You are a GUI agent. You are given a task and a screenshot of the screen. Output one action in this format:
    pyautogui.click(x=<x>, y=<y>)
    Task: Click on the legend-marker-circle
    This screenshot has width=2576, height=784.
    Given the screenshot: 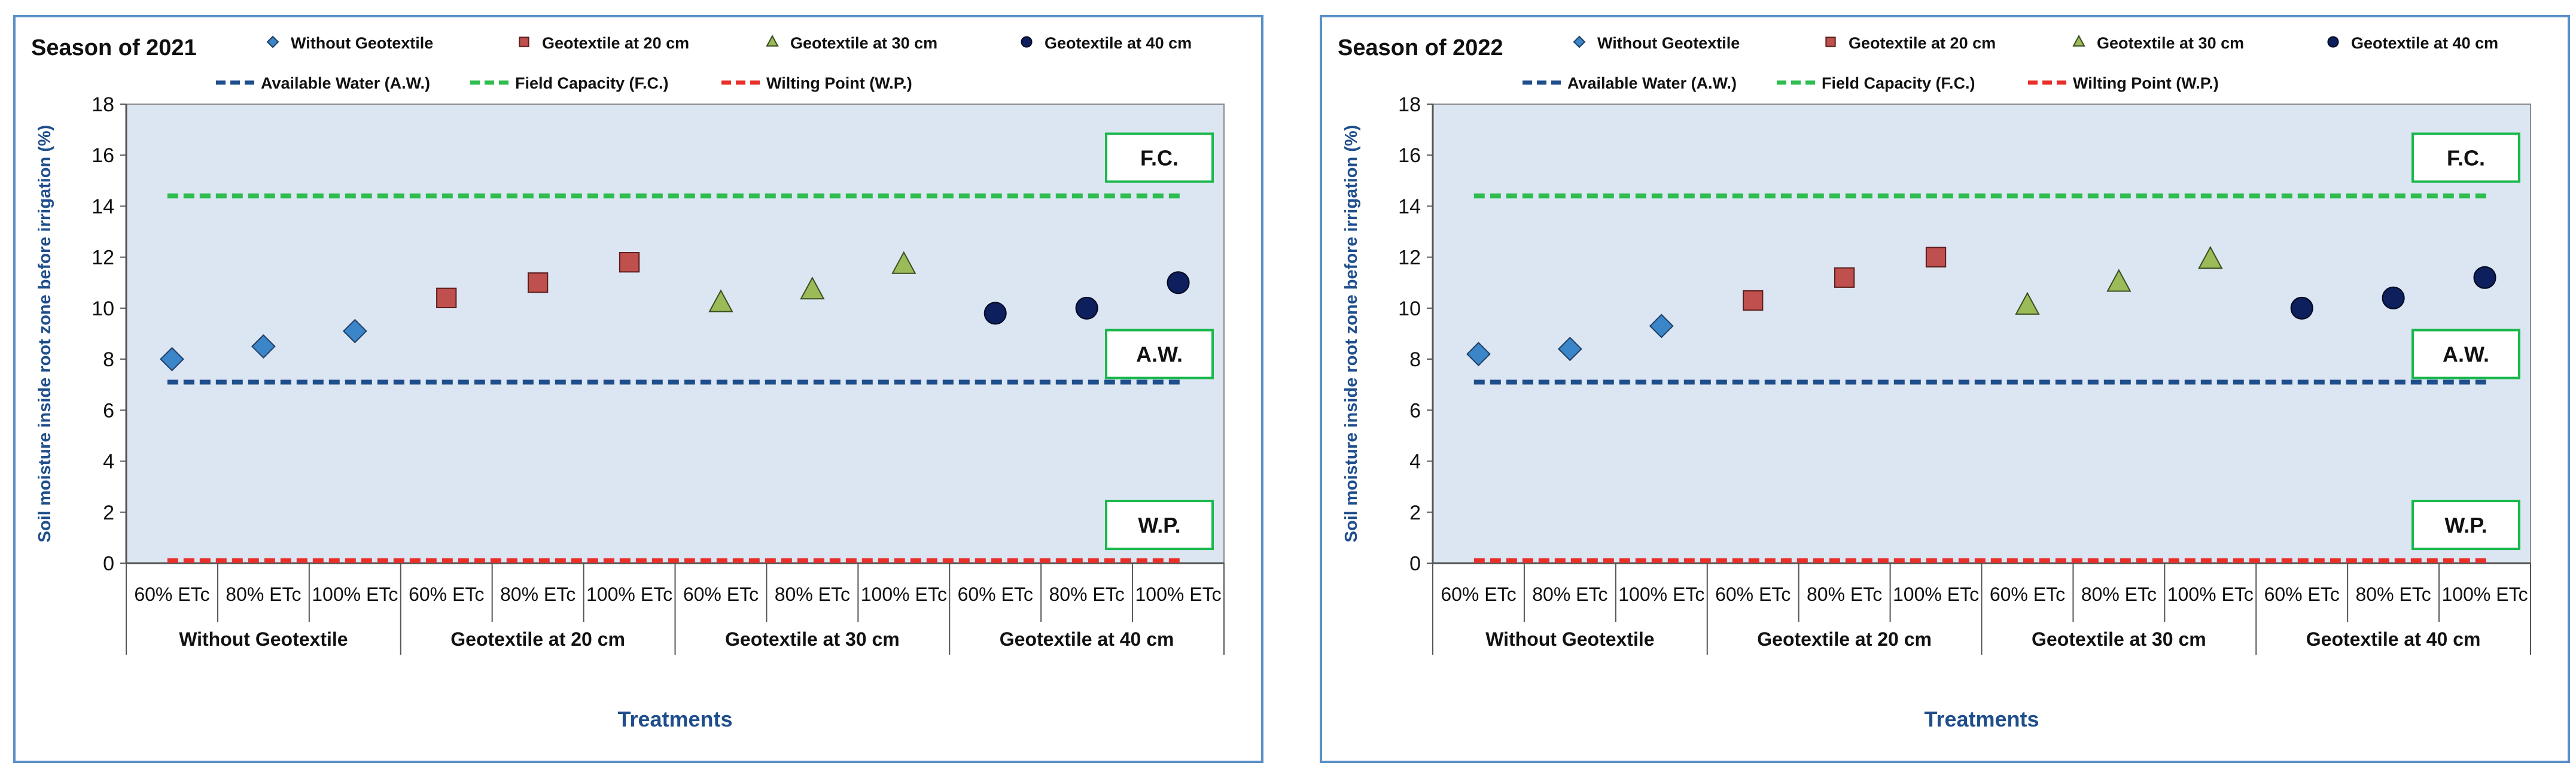 What is the action you would take?
    pyautogui.click(x=1027, y=42)
    